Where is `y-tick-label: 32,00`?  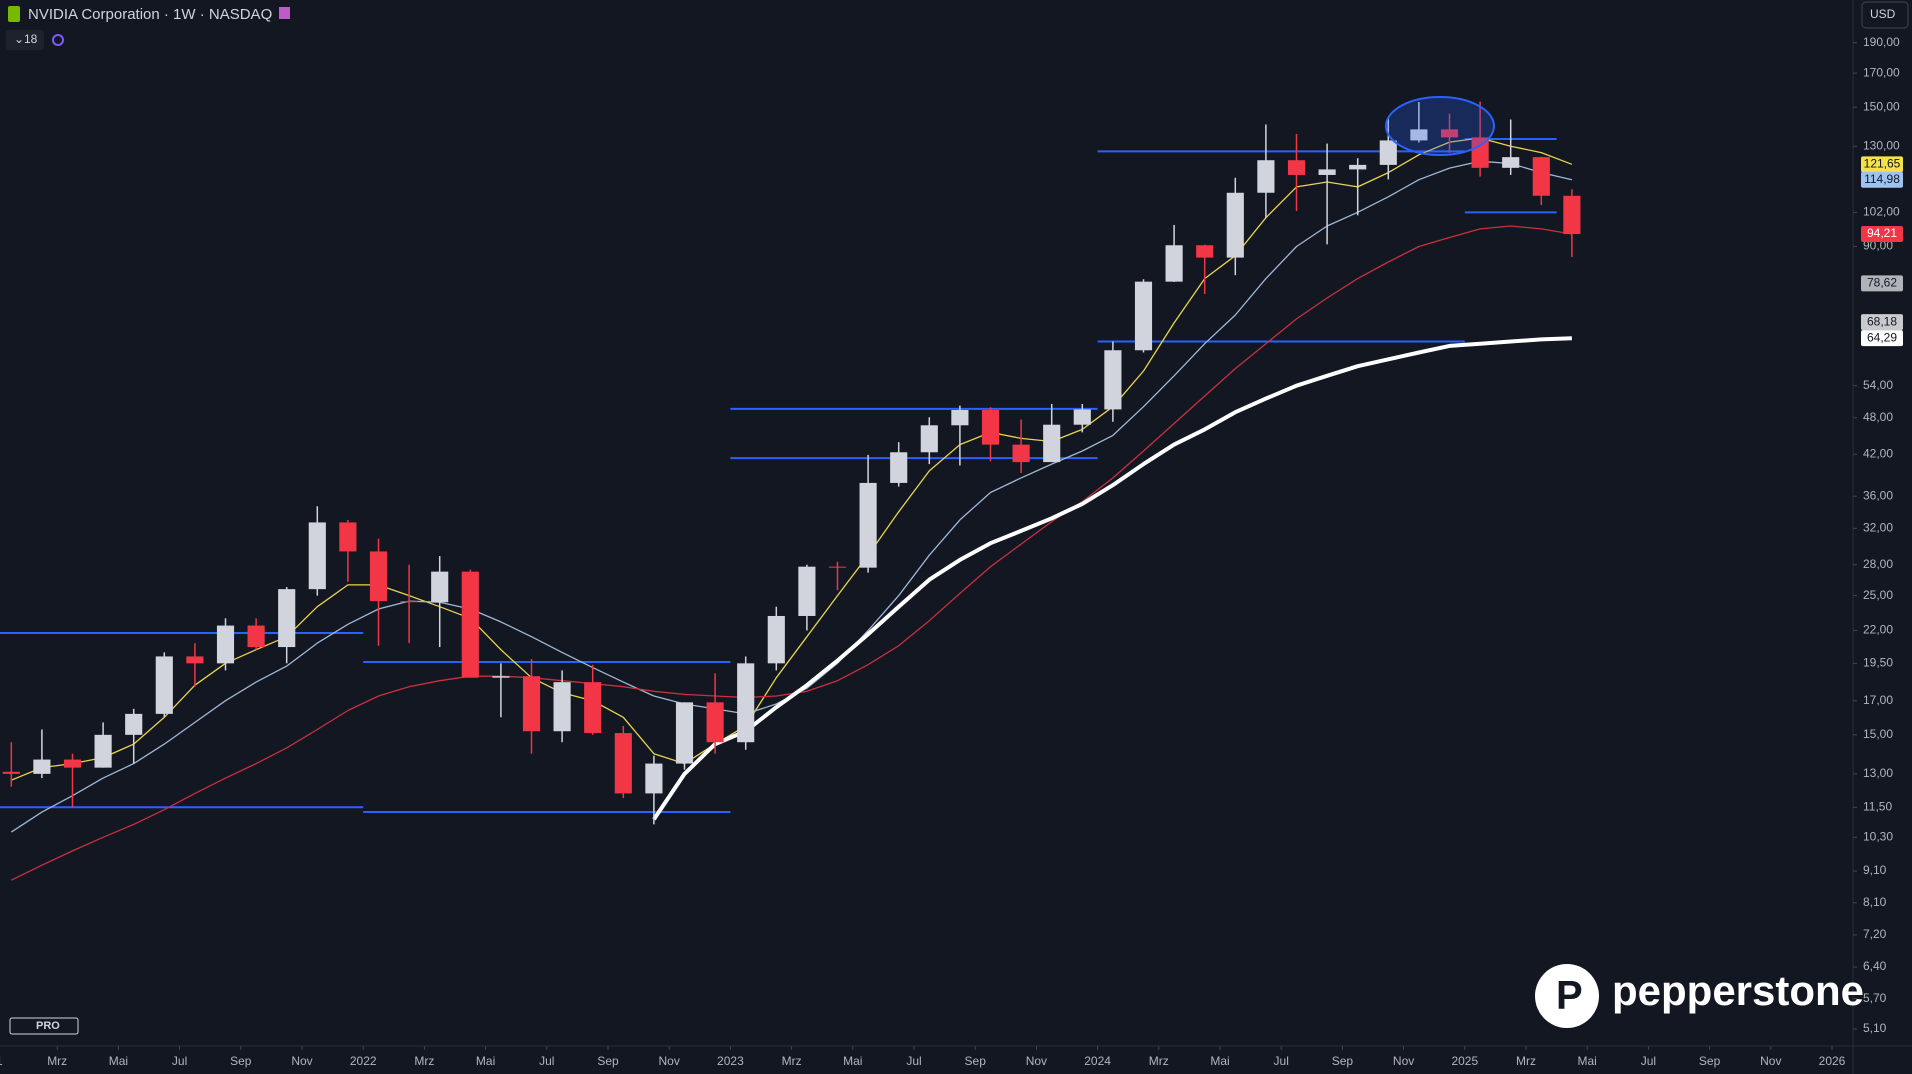
y-tick-label: 32,00 is located at coordinates (1878, 527).